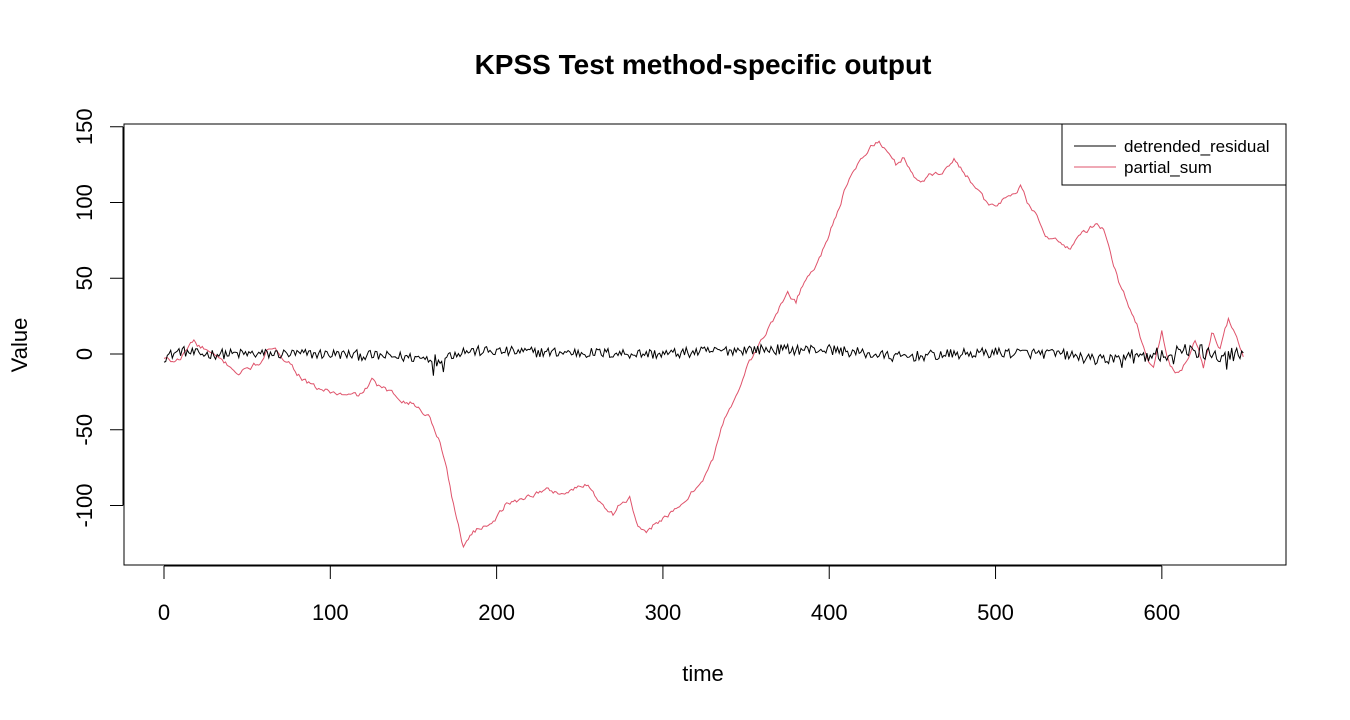 The image size is (1350, 720). What do you see at coordinates (703, 673) in the screenshot?
I see `x-axis-label: time` at bounding box center [703, 673].